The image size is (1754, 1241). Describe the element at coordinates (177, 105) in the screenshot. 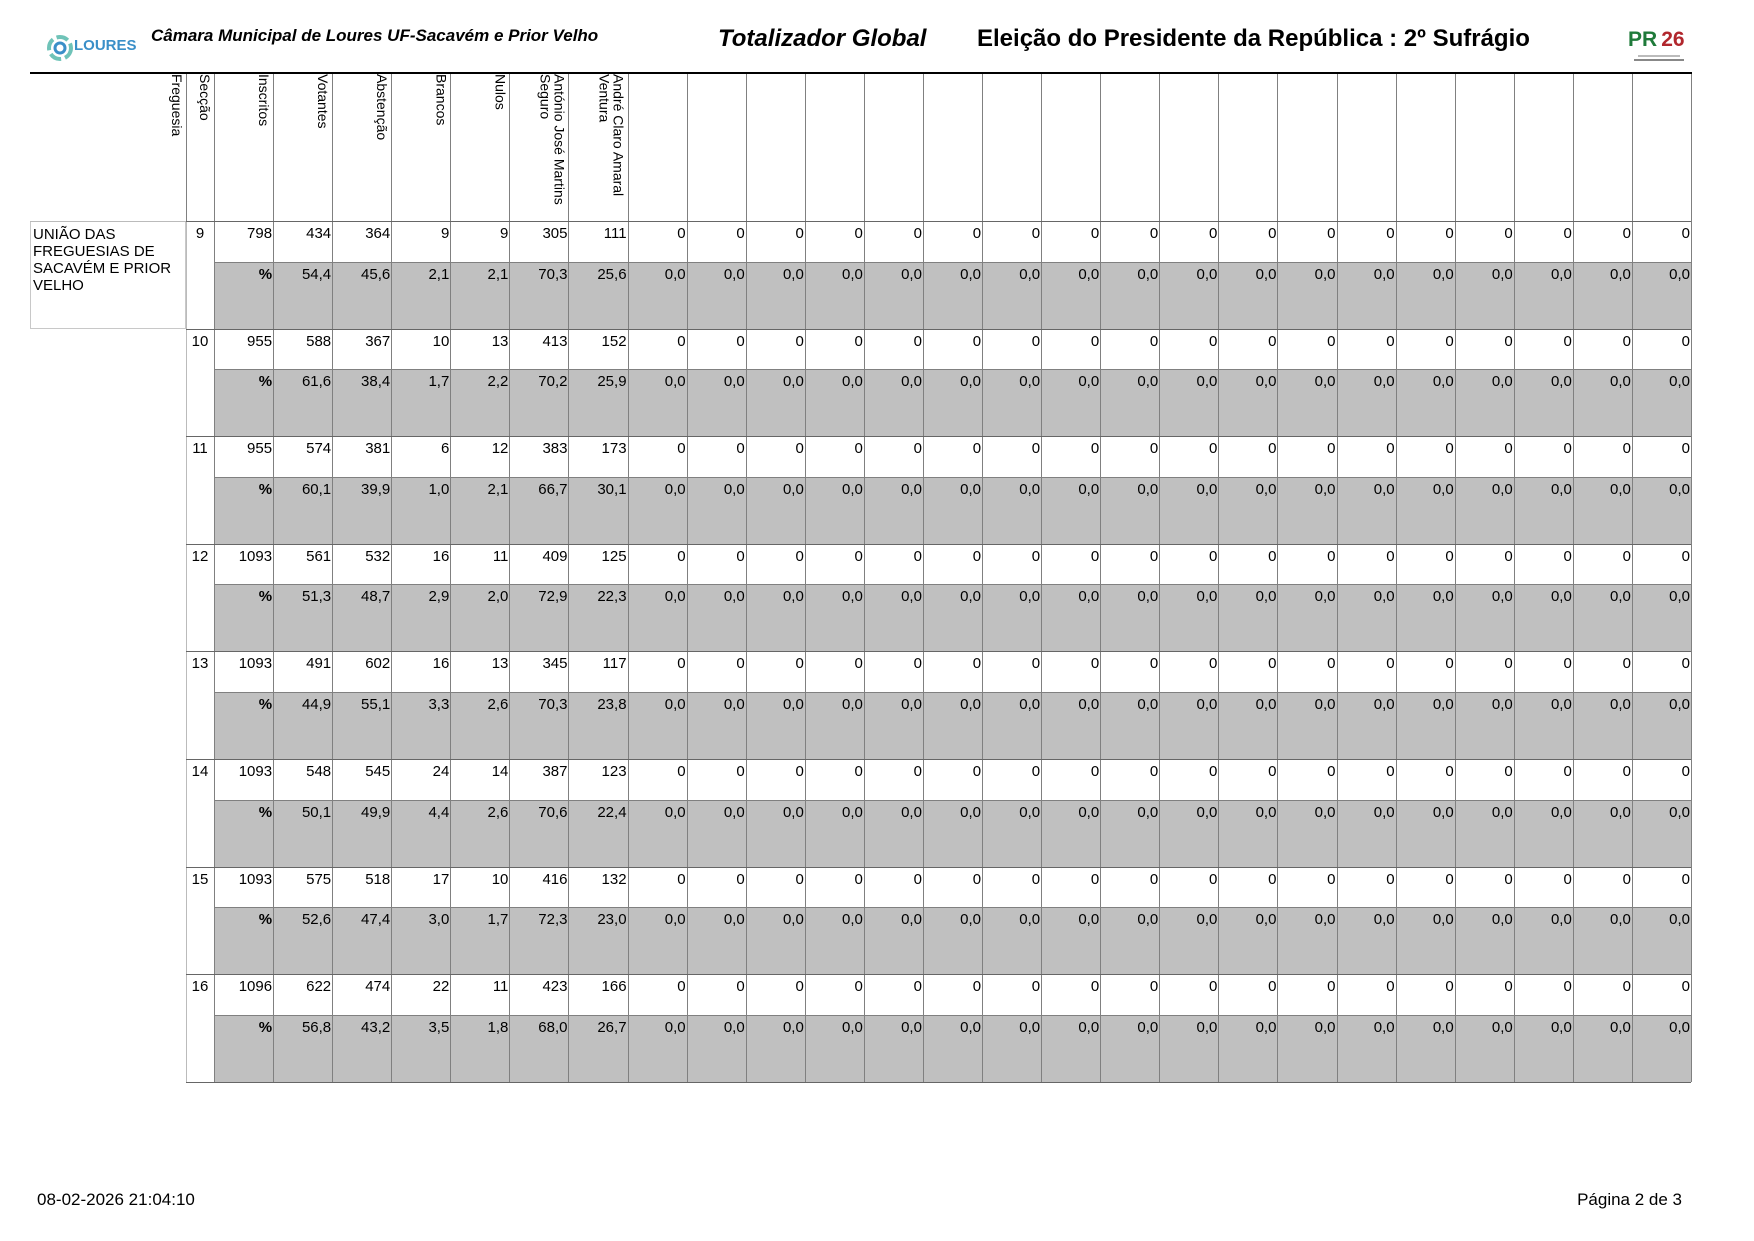

I see `column-header: Freguesia` at that location.